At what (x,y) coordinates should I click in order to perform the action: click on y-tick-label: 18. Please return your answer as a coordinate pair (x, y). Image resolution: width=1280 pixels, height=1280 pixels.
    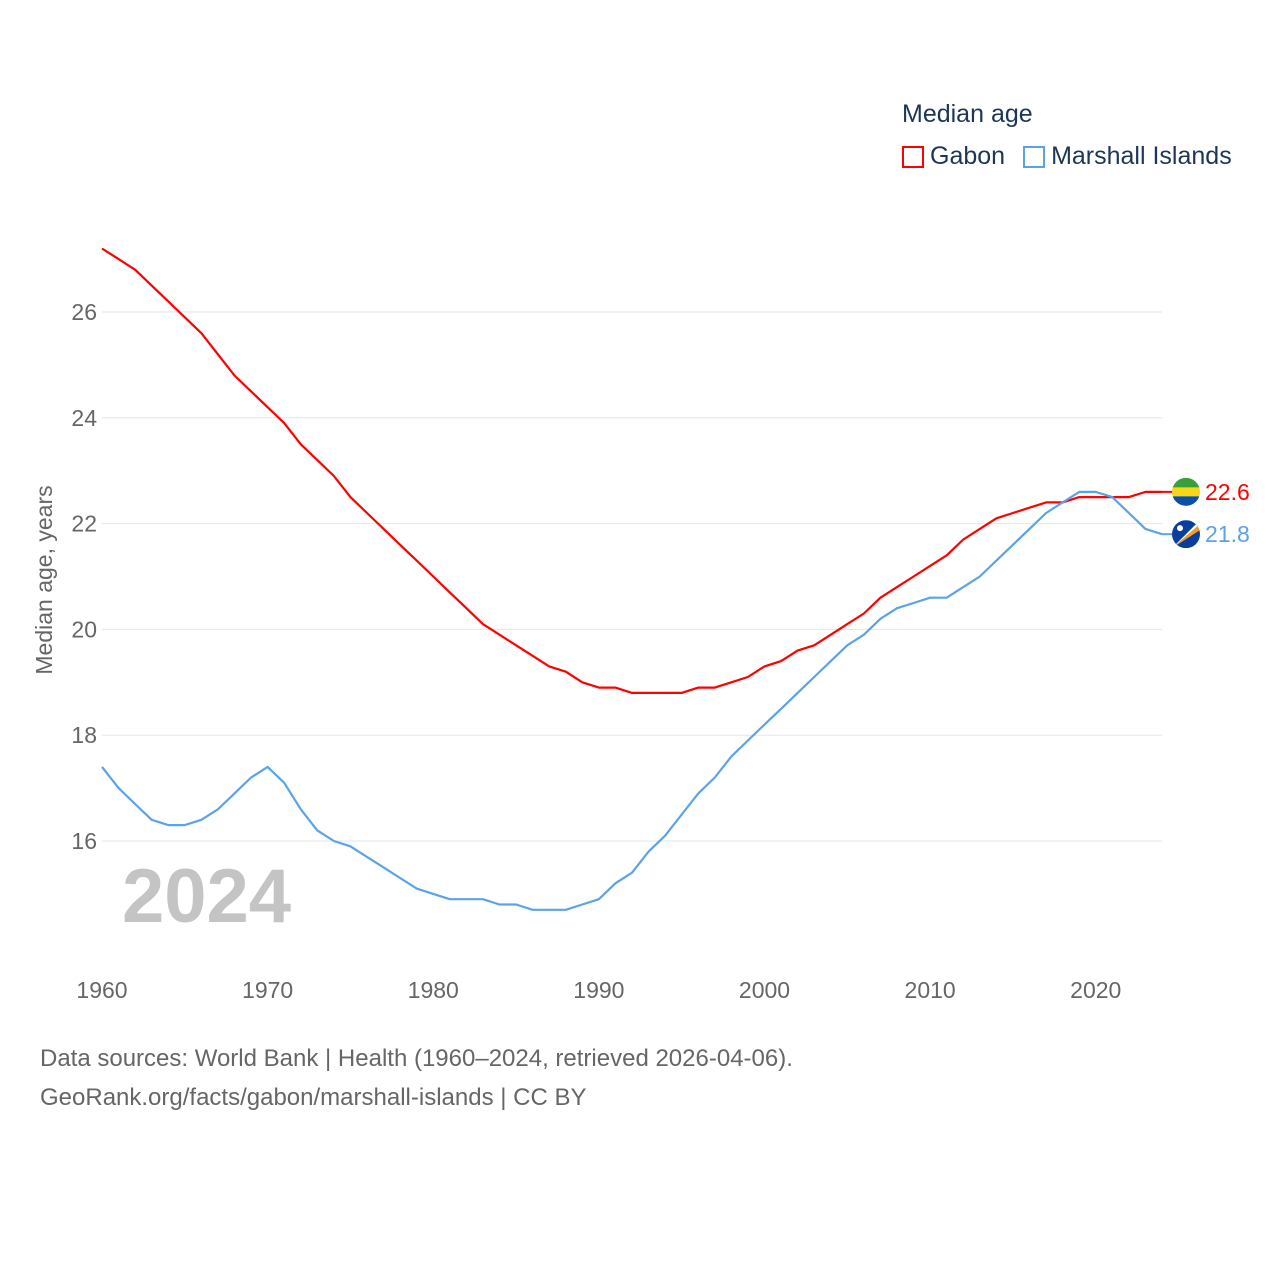
    Looking at the image, I should click on (84, 735).